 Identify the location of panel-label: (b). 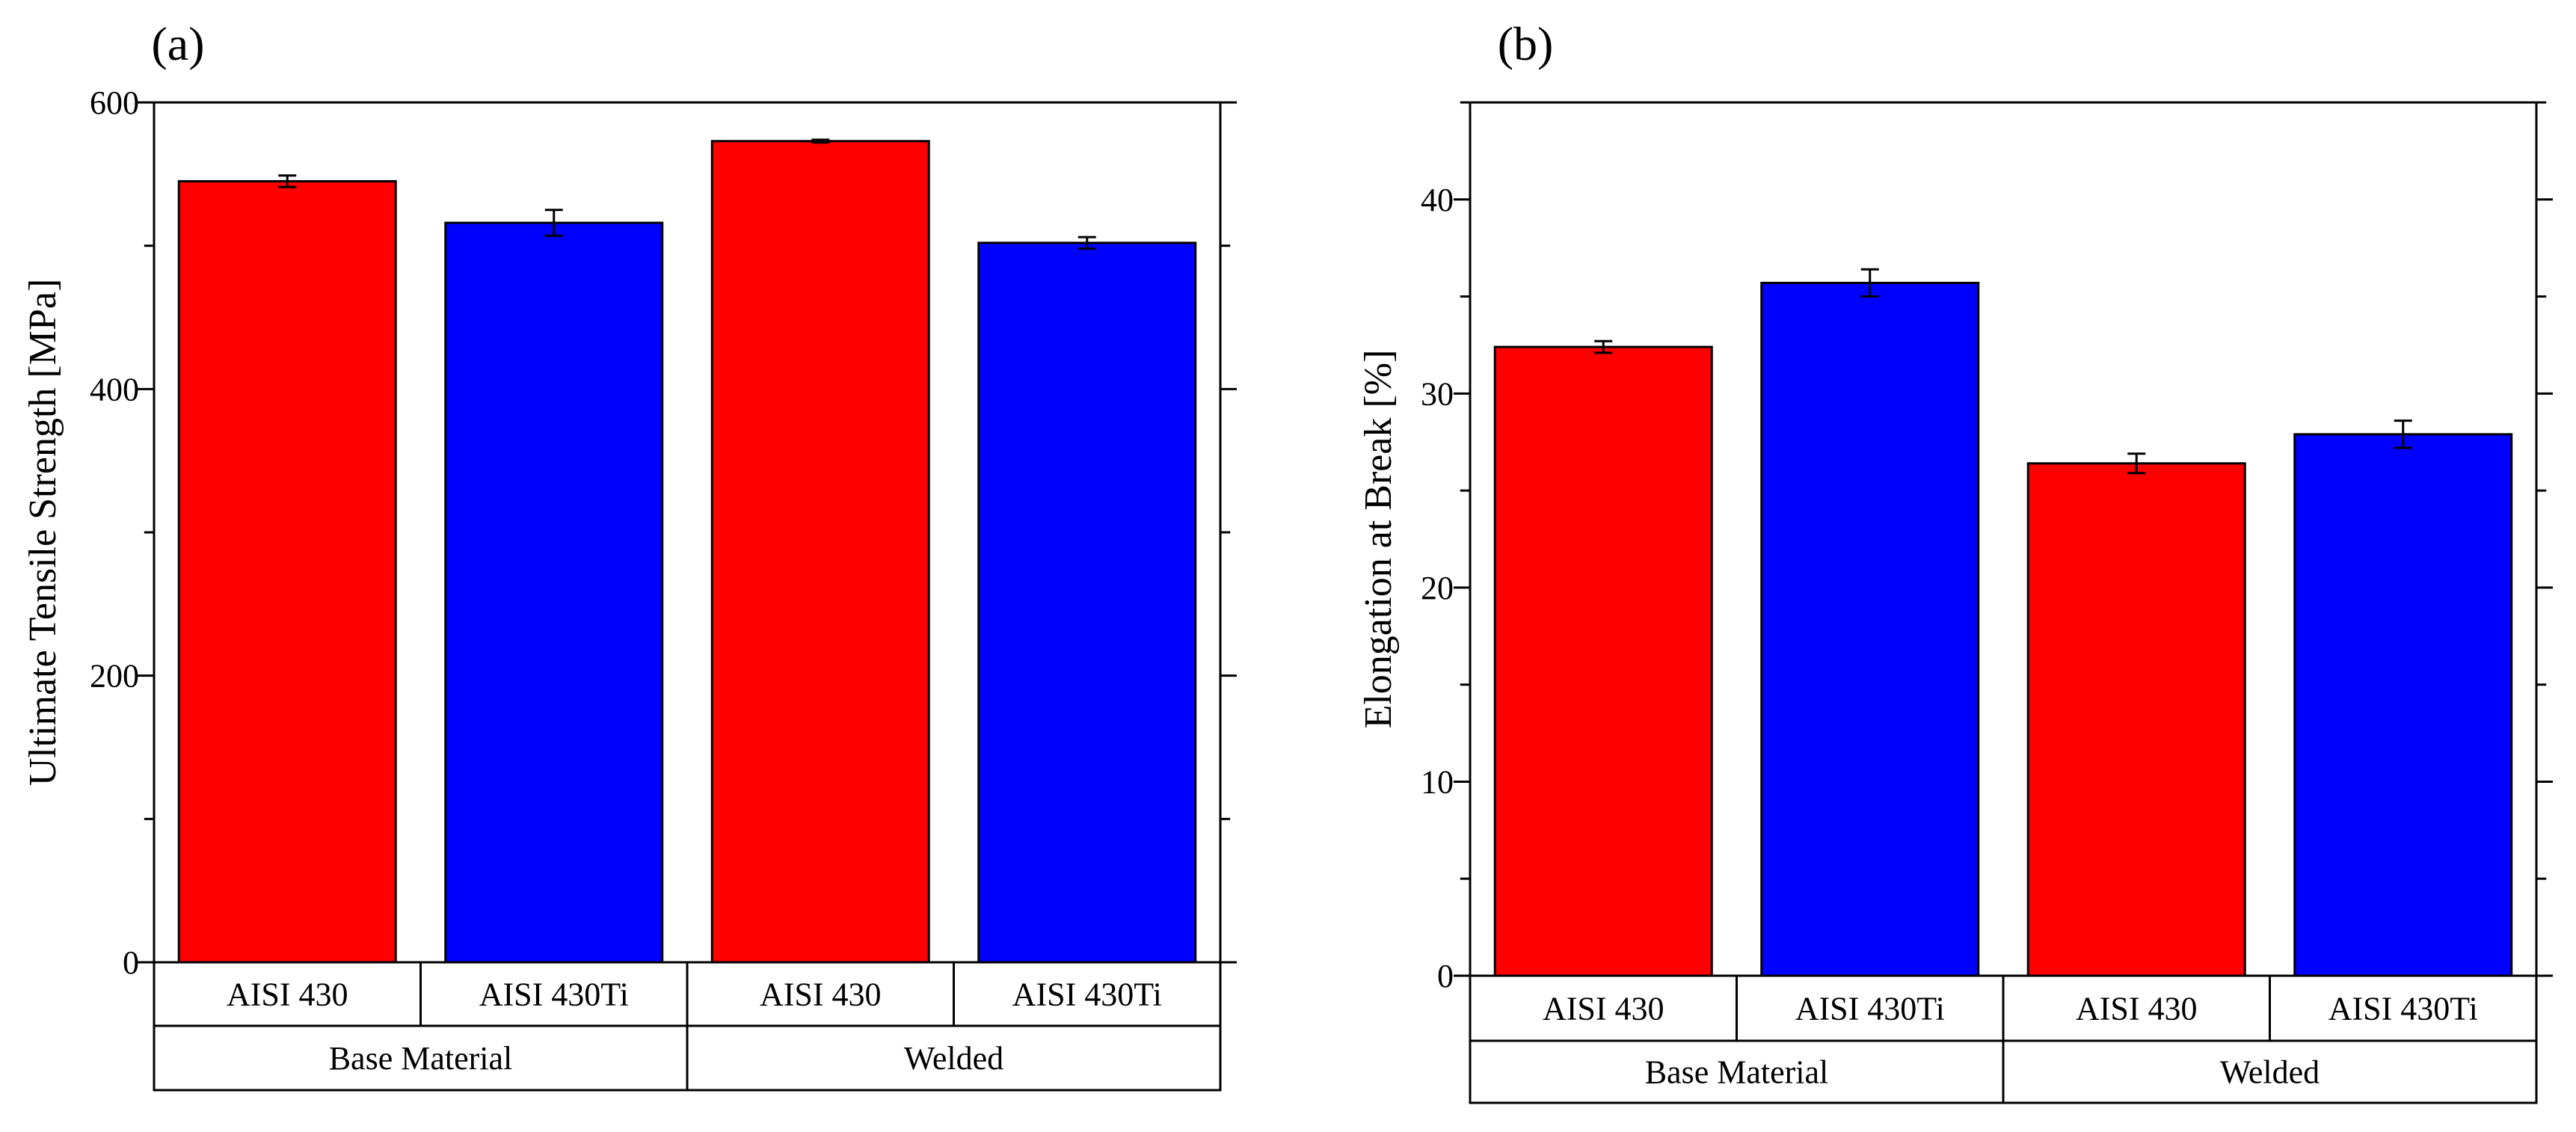
(1526, 43).